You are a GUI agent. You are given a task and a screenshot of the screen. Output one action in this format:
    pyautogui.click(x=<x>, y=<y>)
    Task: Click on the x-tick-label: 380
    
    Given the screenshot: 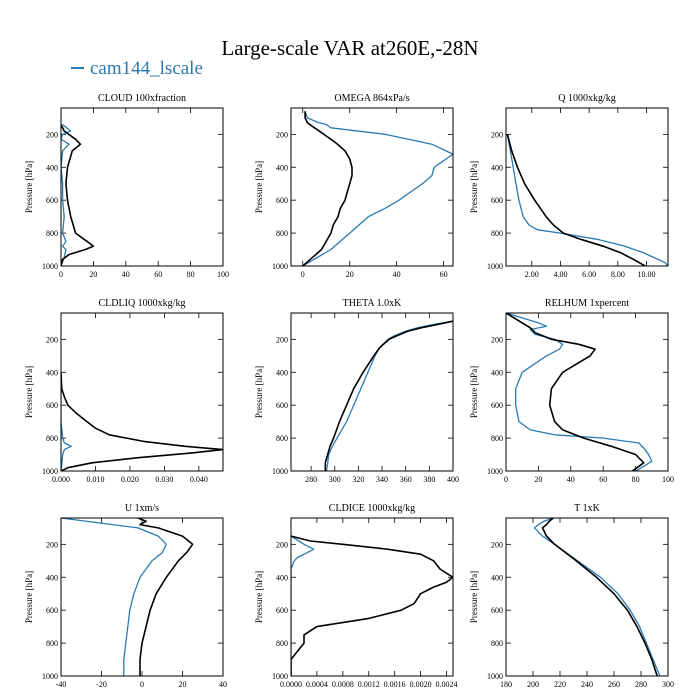 What is the action you would take?
    pyautogui.click(x=429, y=479)
    